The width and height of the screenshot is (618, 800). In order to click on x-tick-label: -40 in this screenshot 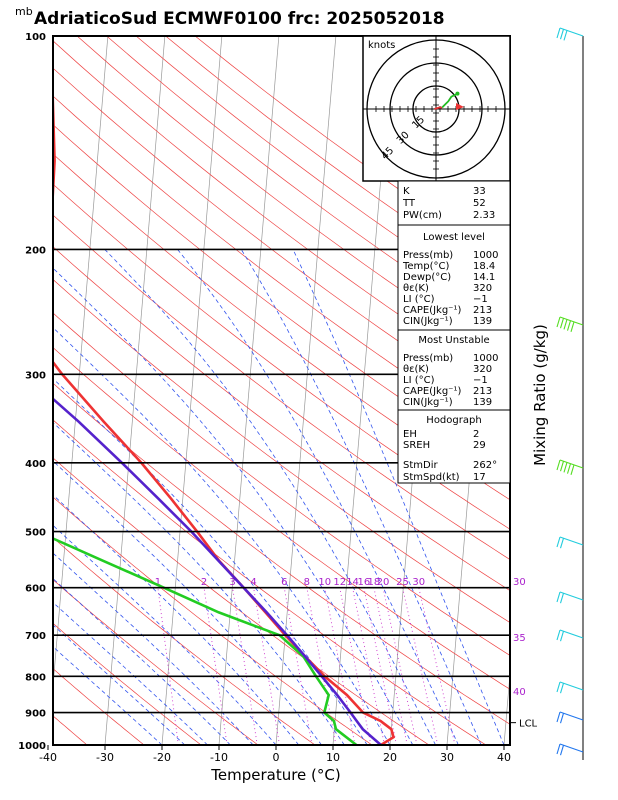, I will do `click(48, 757)`.